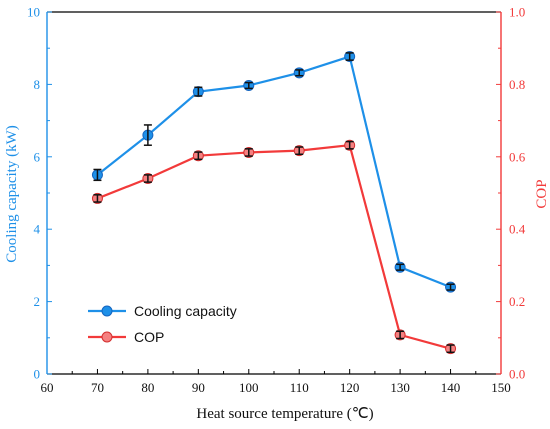 This screenshot has width=550, height=429. What do you see at coordinates (517, 374) in the screenshot?
I see `y-right-tick-label: 0.0` at bounding box center [517, 374].